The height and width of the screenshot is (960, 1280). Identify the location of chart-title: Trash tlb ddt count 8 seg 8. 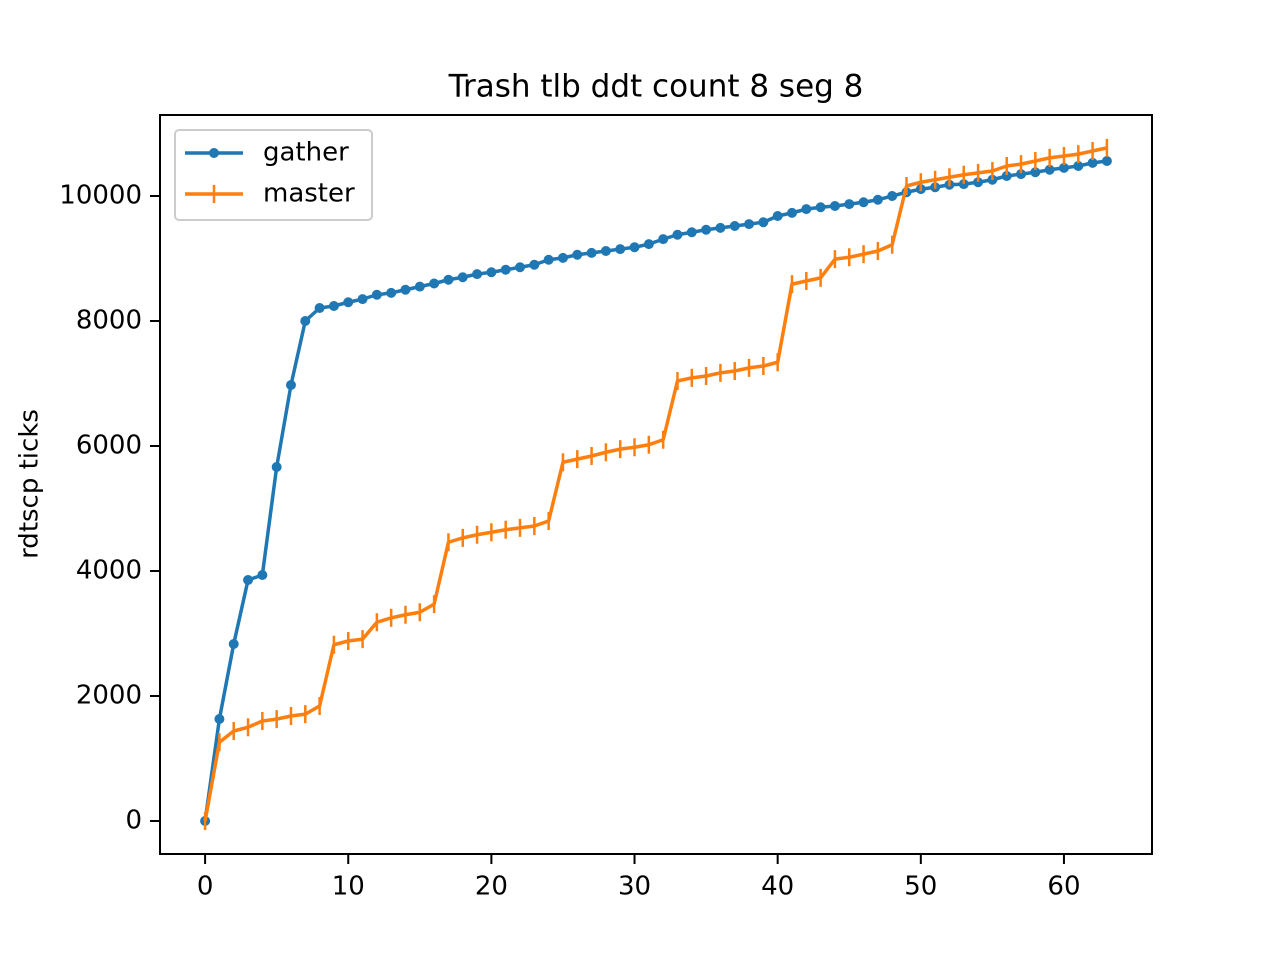
(656, 87).